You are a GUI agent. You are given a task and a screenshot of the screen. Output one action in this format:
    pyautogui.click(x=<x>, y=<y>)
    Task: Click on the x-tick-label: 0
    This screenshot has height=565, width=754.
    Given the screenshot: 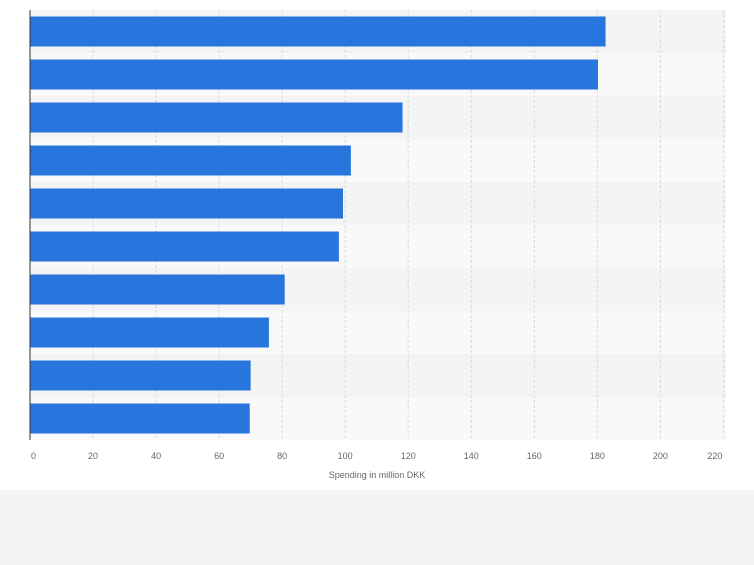 What is the action you would take?
    pyautogui.click(x=33, y=456)
    